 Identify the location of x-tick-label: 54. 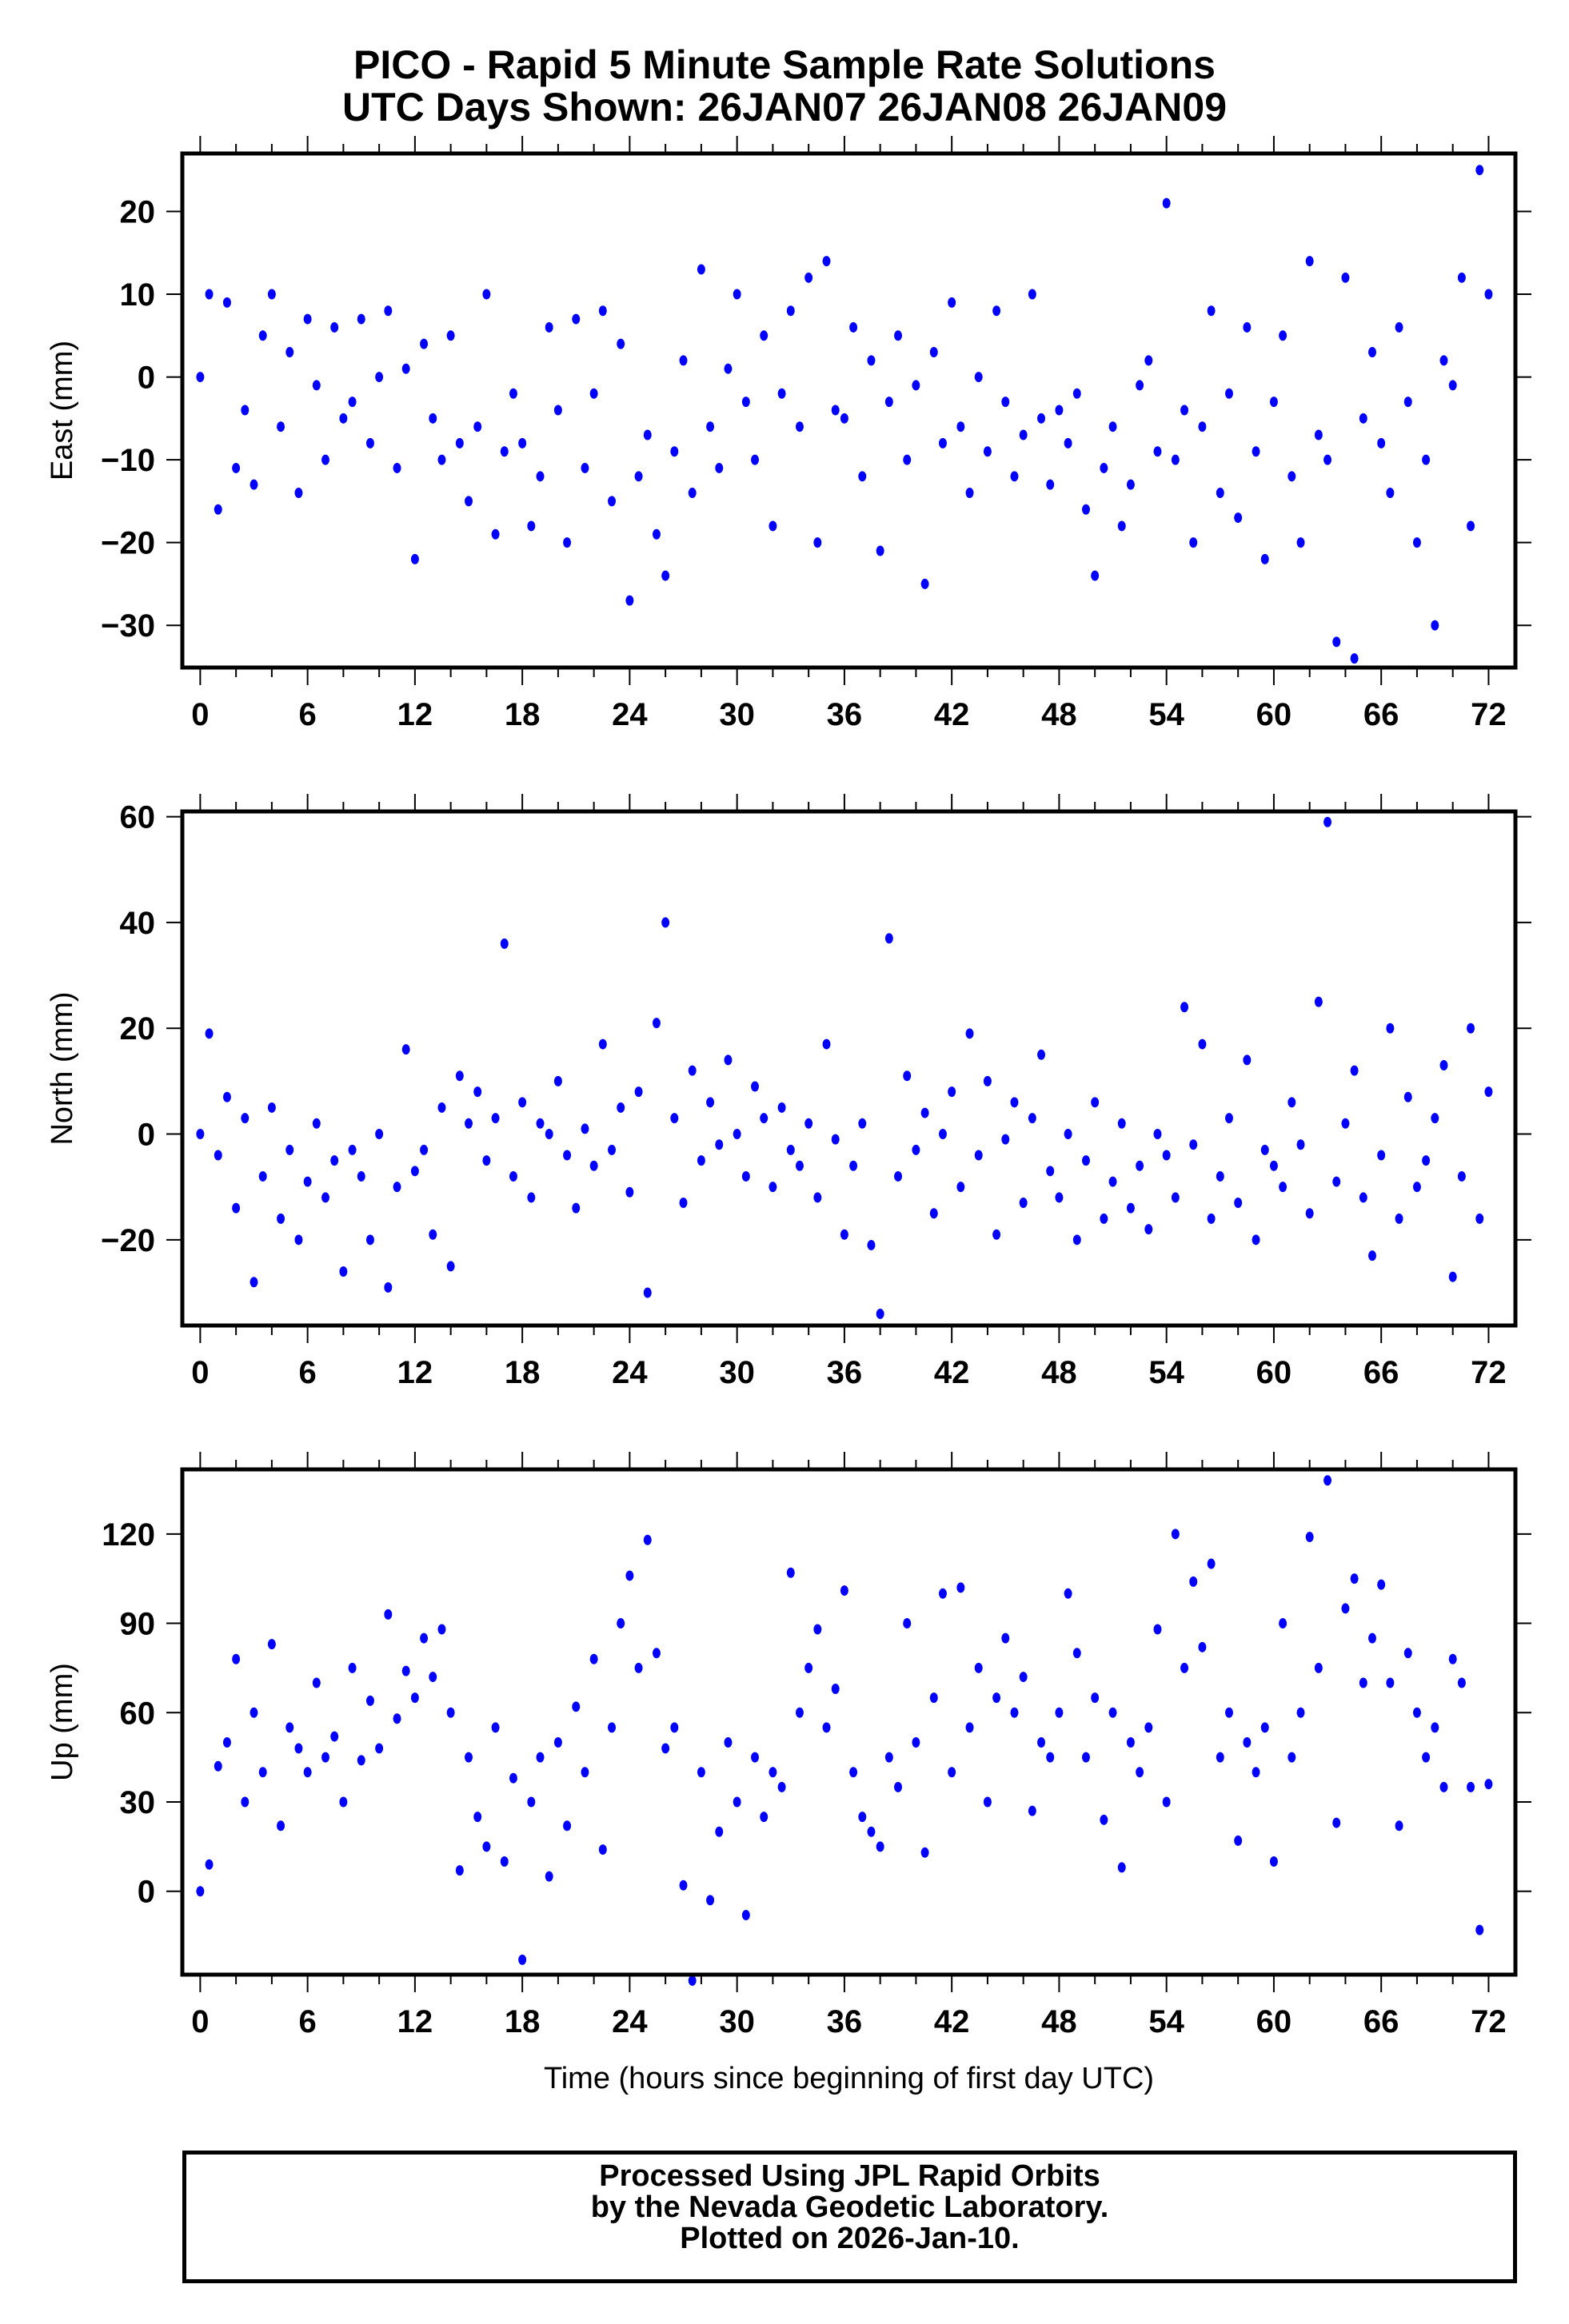
(1166, 2021).